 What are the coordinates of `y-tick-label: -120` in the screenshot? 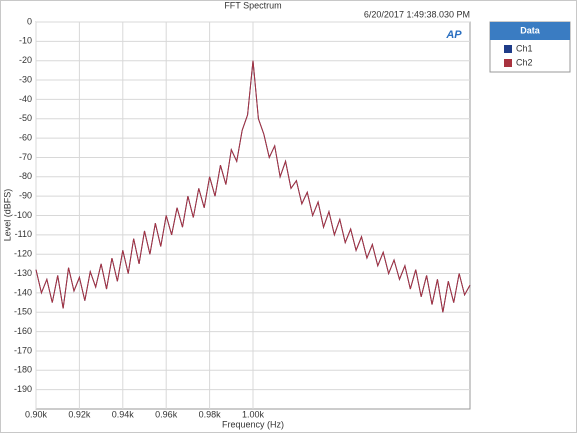 It's located at (23, 254).